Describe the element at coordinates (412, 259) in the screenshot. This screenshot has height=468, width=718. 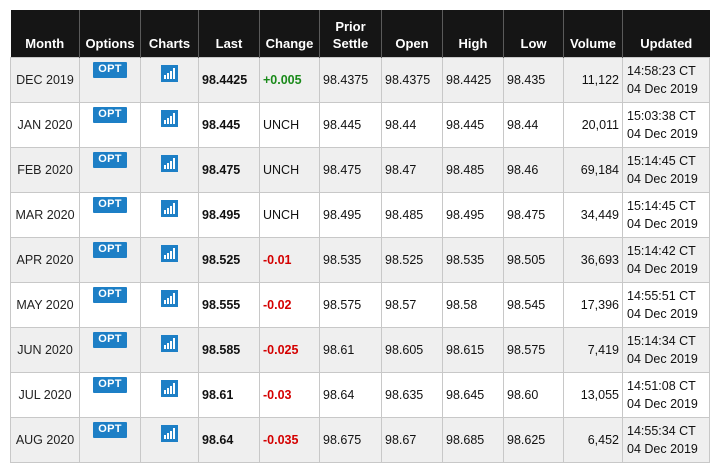
I see `cell-open: 98.525` at that location.